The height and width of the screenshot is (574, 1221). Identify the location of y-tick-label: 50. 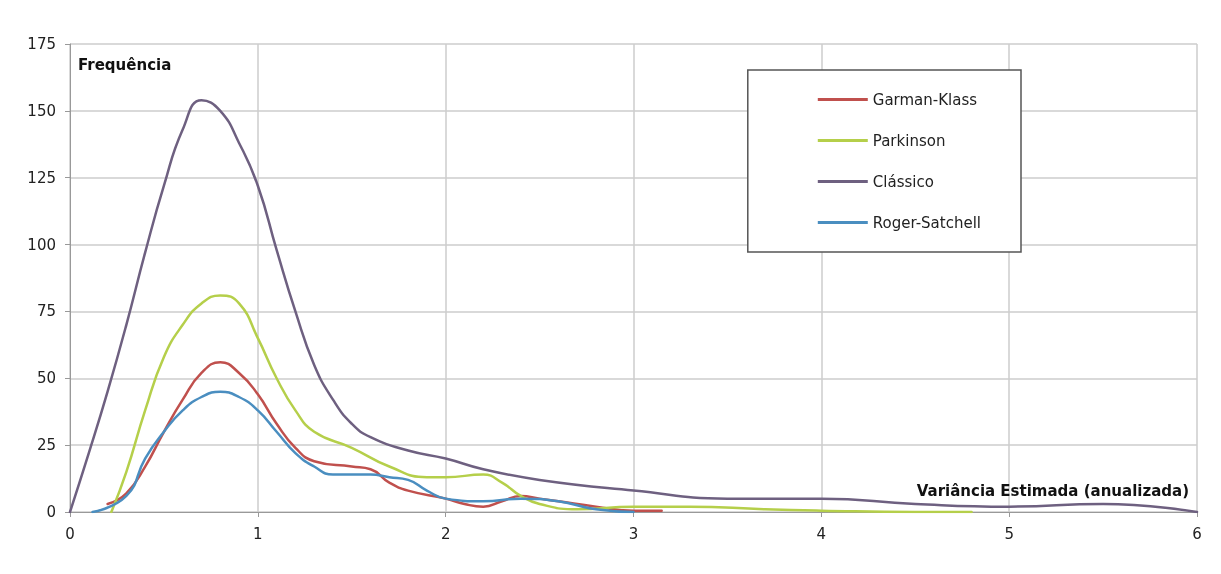
(46, 378).